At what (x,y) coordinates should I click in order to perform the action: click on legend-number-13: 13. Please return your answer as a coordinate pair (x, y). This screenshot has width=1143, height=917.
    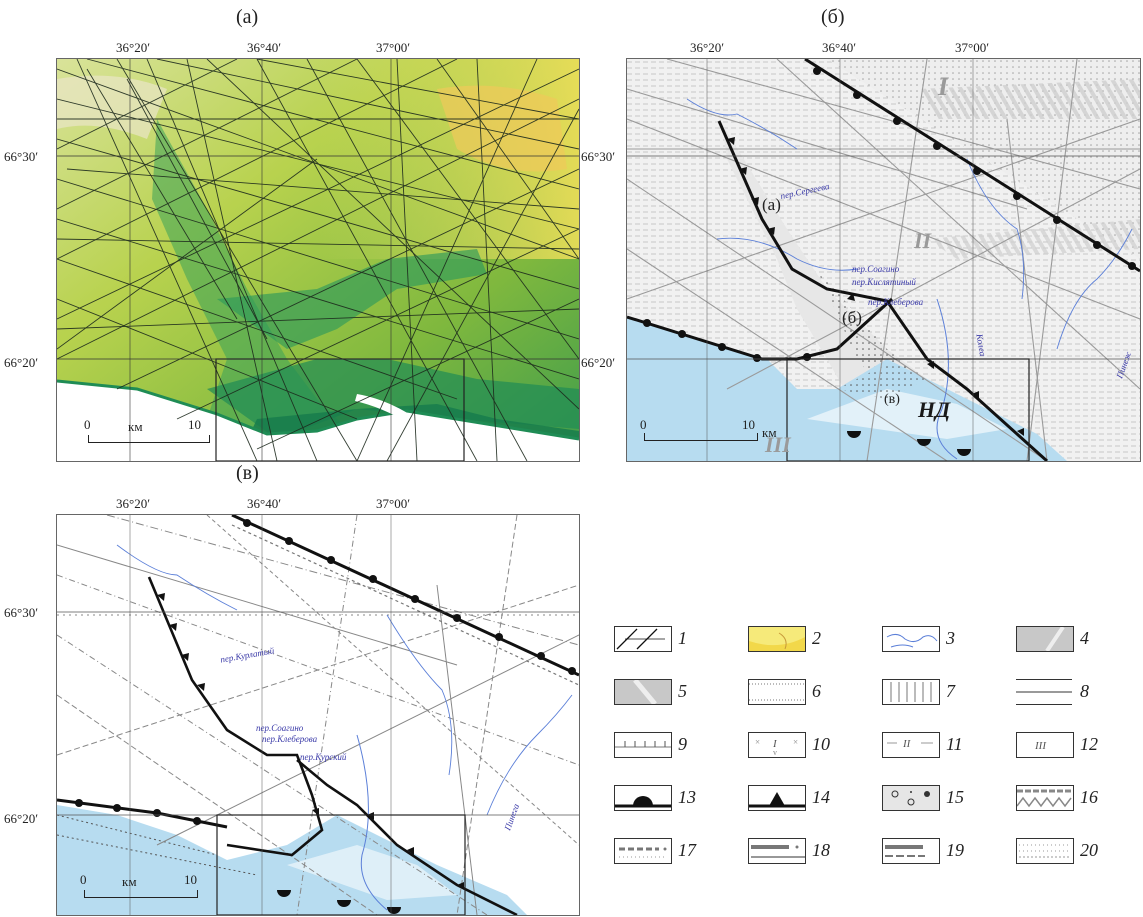
    Looking at the image, I should click on (687, 797).